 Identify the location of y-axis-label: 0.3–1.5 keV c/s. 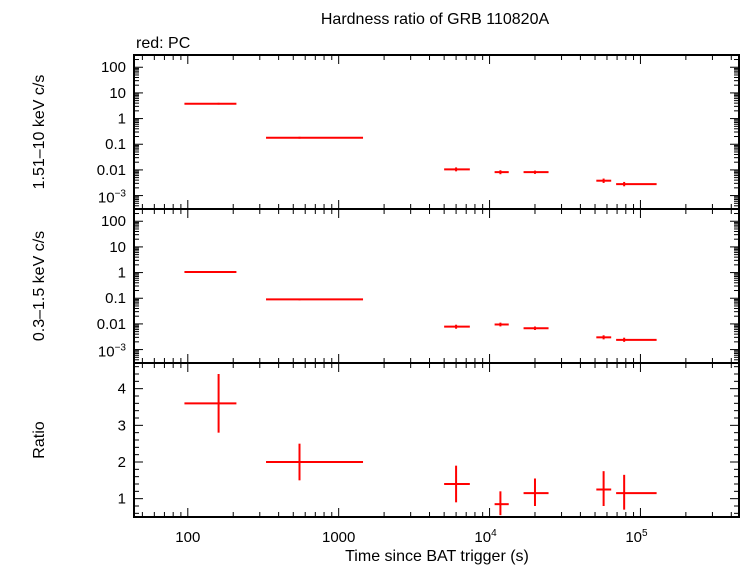
(39, 286).